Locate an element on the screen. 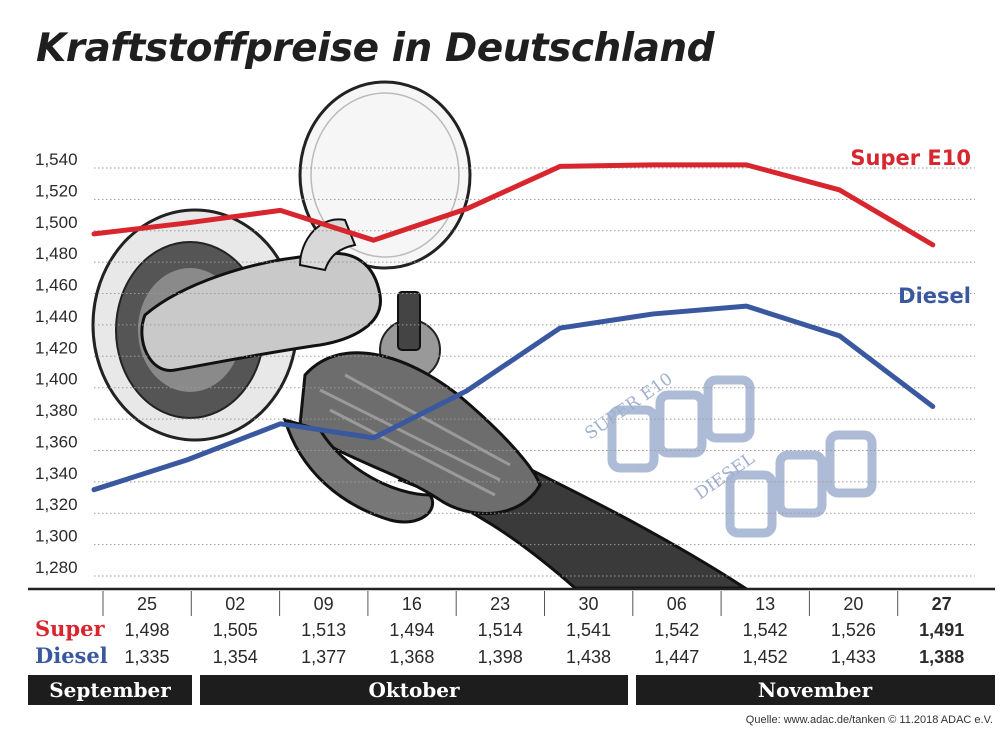  value-cell-super: 1,505 is located at coordinates (235, 630).